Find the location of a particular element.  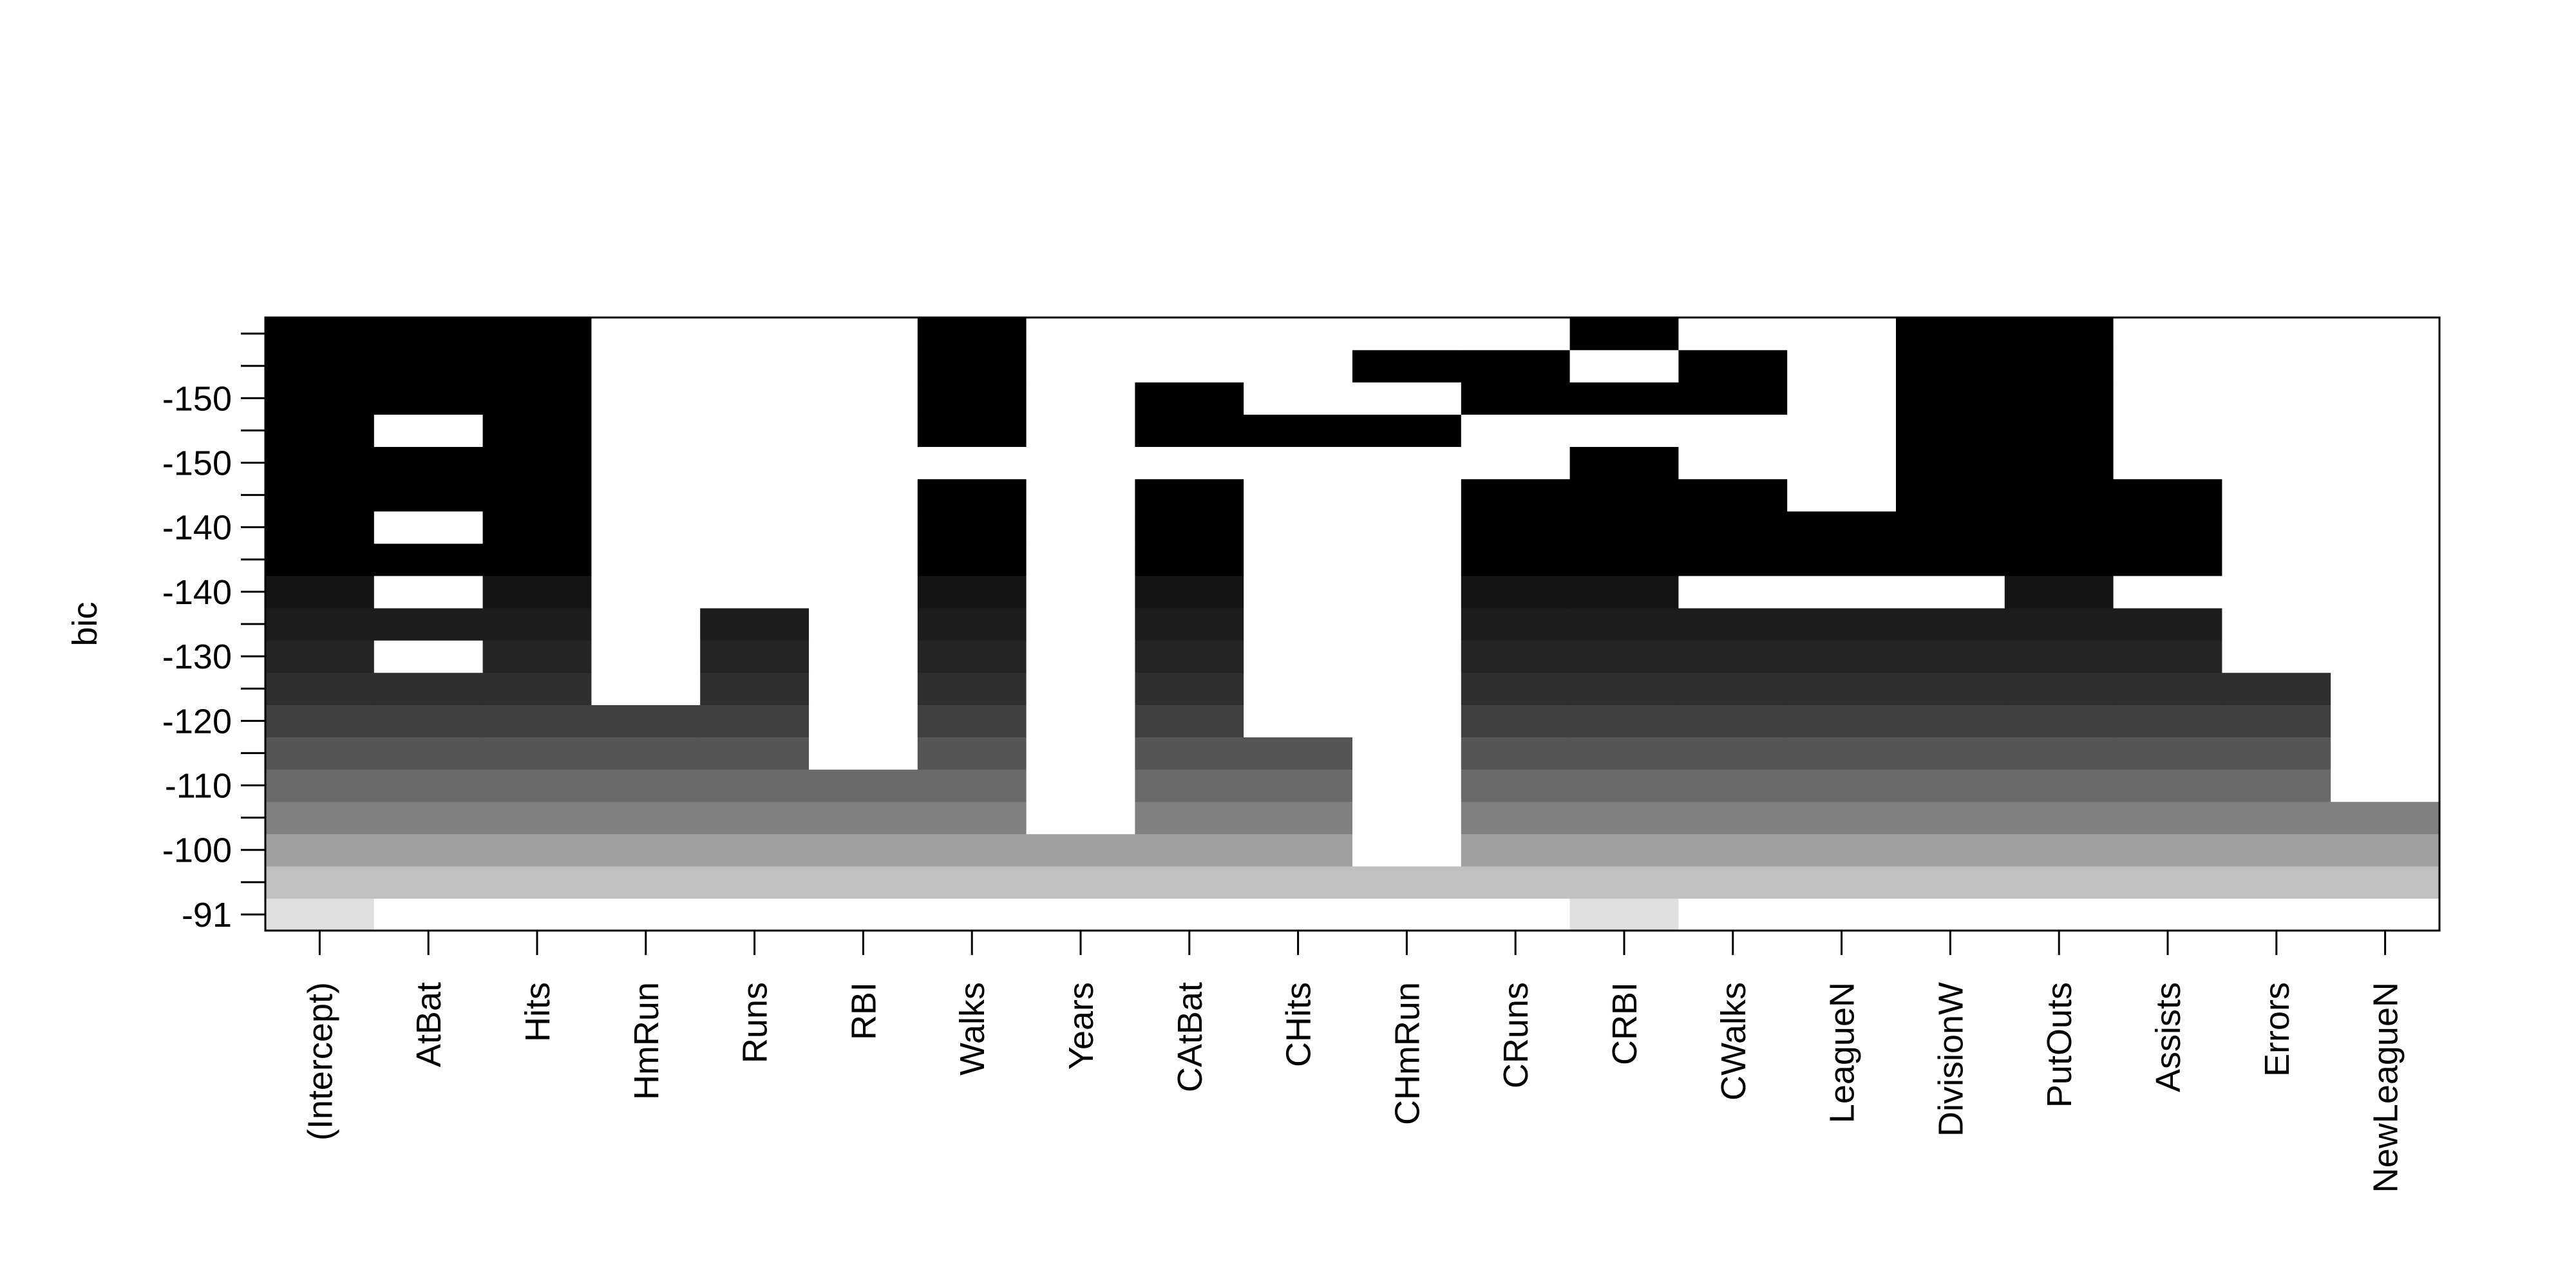

x-tick-label: HmRun is located at coordinates (646, 1041).